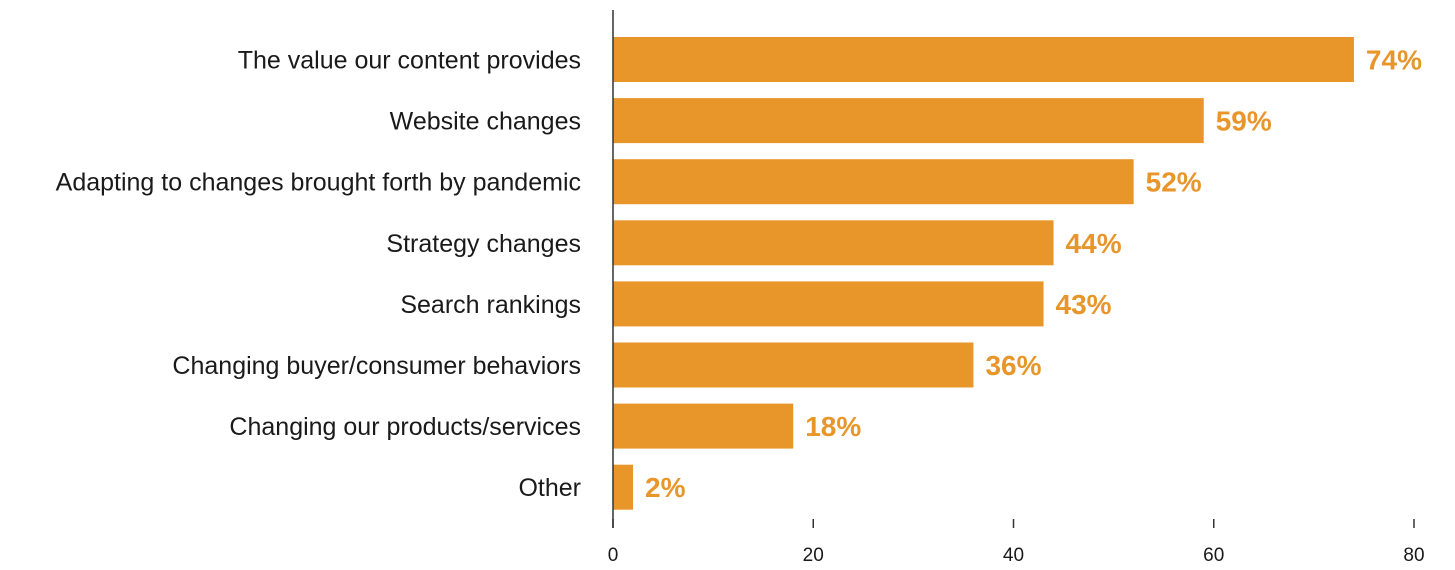  I want to click on data-label: 44%, so click(1094, 243).